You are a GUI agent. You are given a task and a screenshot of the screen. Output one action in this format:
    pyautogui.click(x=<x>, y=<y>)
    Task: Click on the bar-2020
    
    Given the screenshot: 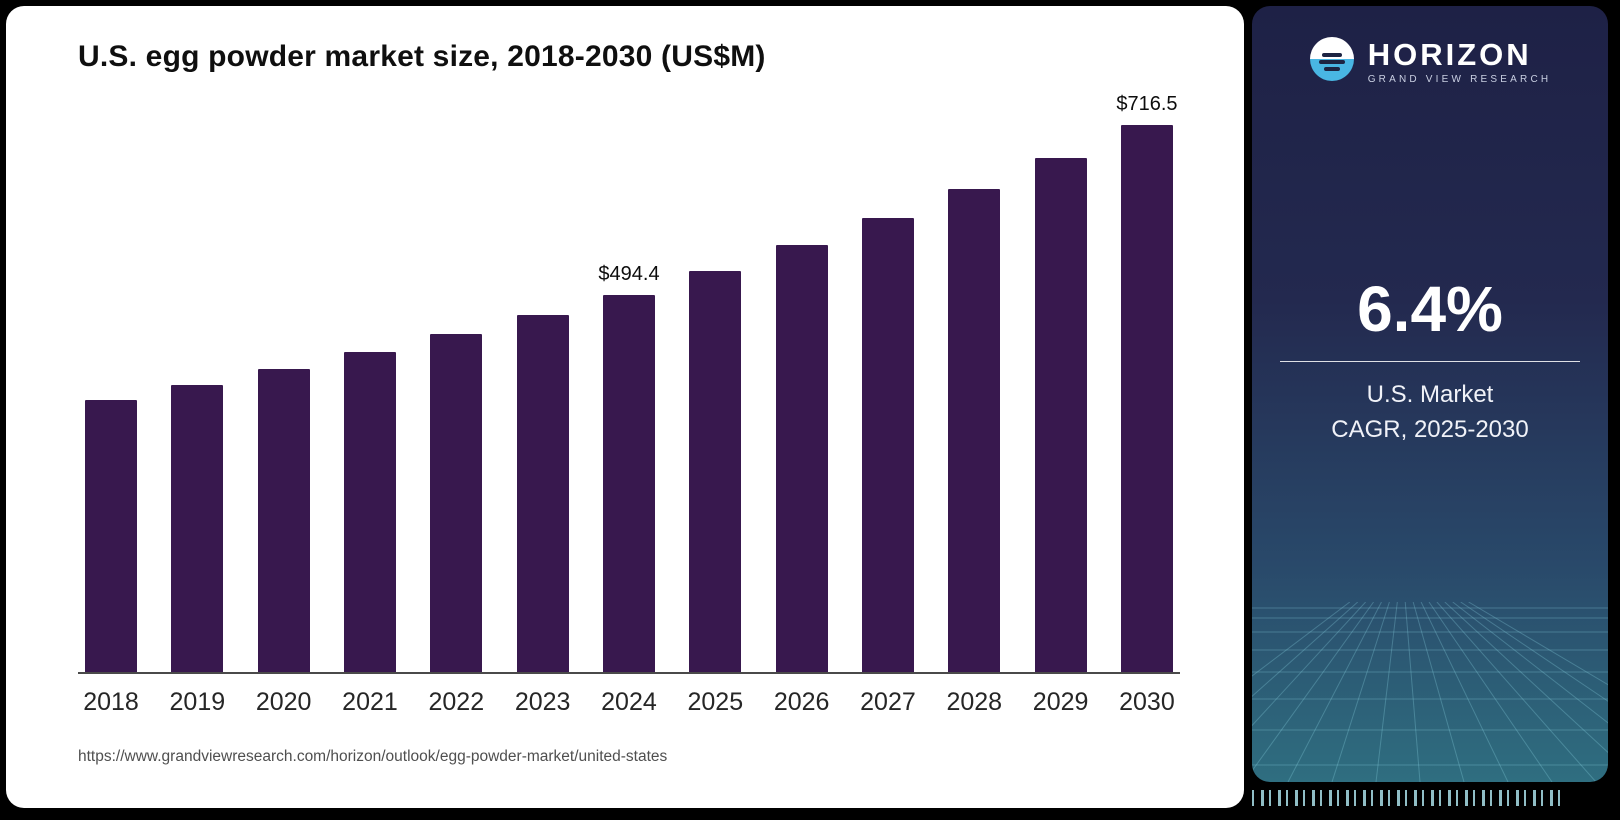 What is the action you would take?
    pyautogui.click(x=283, y=520)
    